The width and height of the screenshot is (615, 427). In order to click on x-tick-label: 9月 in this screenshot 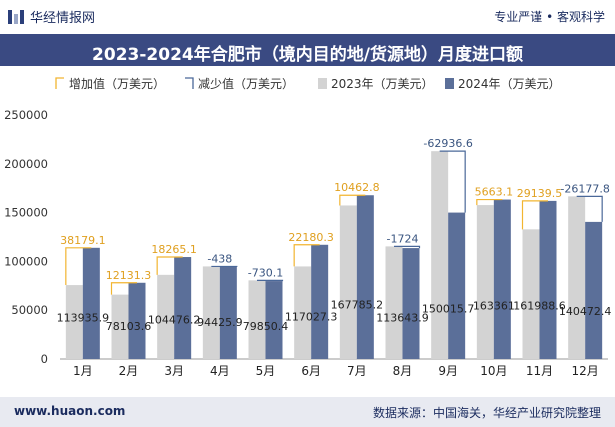, I will do `click(448, 371)`.